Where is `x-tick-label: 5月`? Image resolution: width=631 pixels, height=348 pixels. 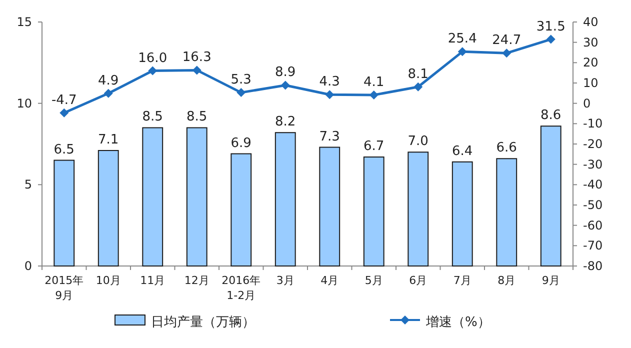
x-tick-label: 5月 is located at coordinates (373, 280).